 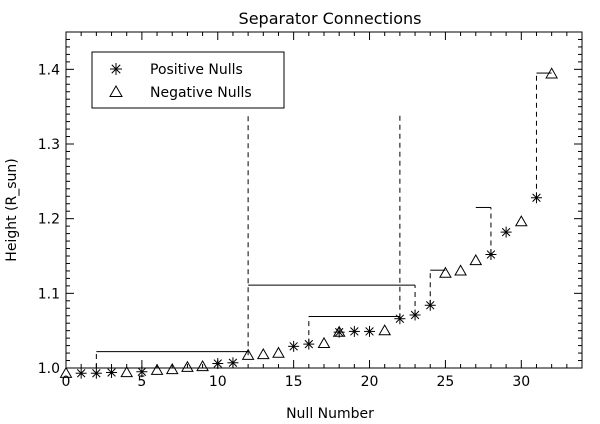 What do you see at coordinates (370, 382) in the screenshot?
I see `x-tick-label: 20` at bounding box center [370, 382].